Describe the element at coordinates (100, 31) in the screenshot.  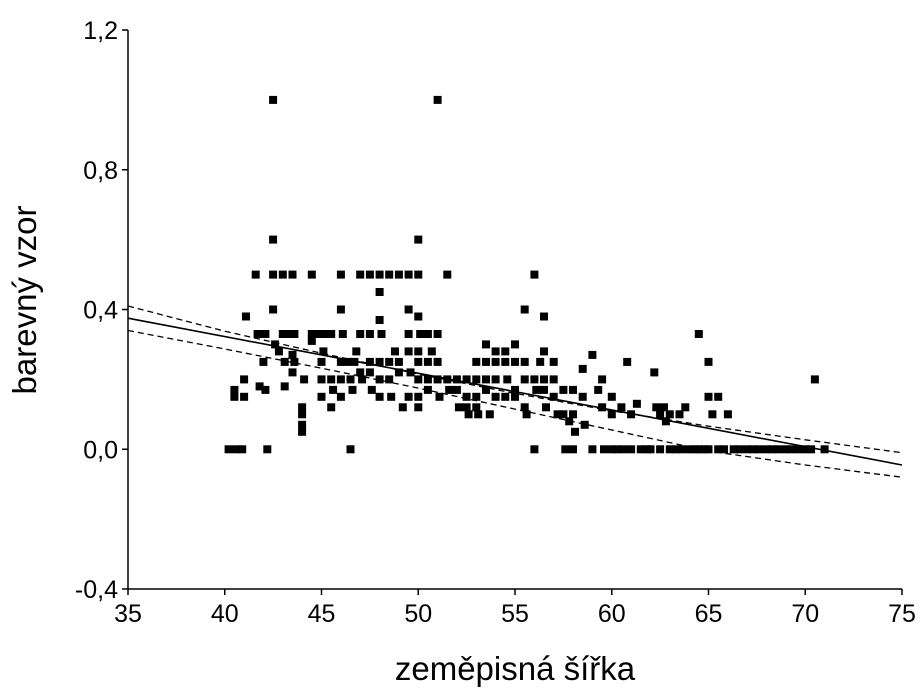
I see `y-tick-label: 1,2` at that location.